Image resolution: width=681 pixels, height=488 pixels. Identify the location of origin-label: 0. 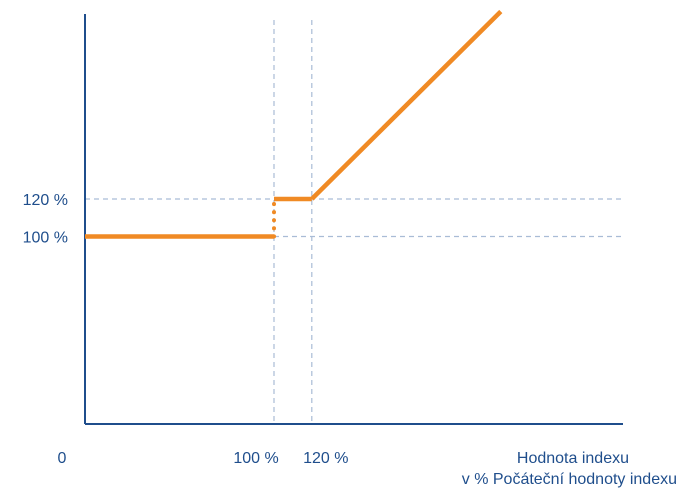
(62, 458).